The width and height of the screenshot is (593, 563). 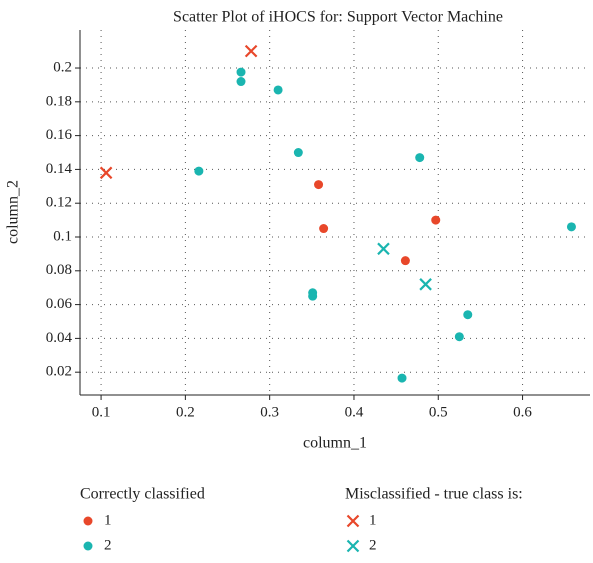 What do you see at coordinates (59, 101) in the screenshot?
I see `y-tick-label: 0.18` at bounding box center [59, 101].